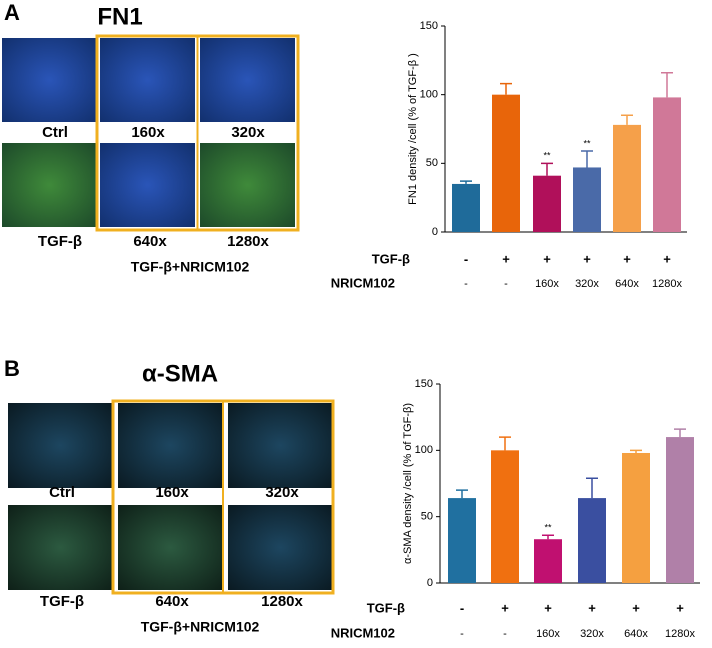 This screenshot has width=712, height=648. I want to click on y-axis-label: FN1 density /cell (% of TGF-β ), so click(413, 129).